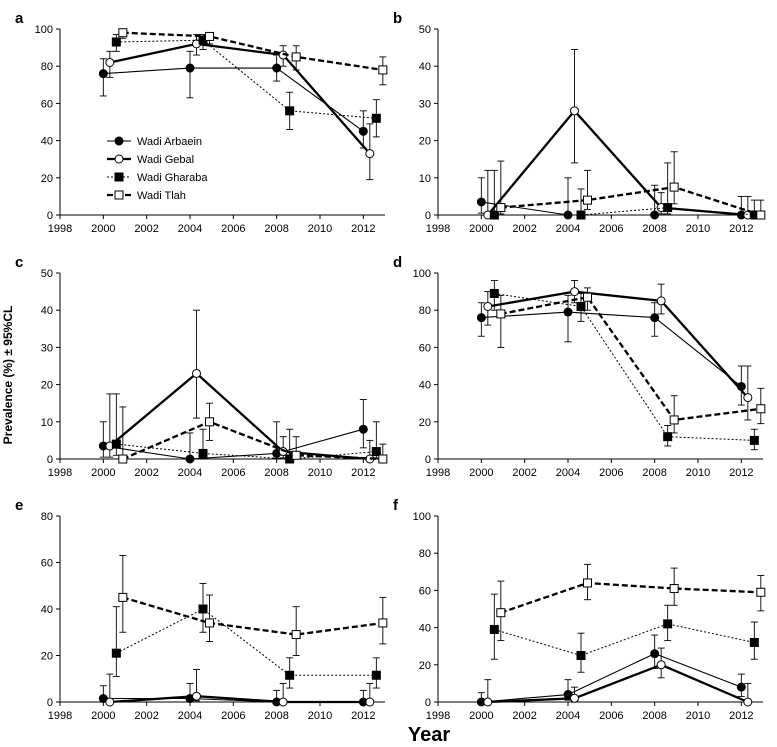  I want to click on legend-marker-gebal, so click(119, 159).